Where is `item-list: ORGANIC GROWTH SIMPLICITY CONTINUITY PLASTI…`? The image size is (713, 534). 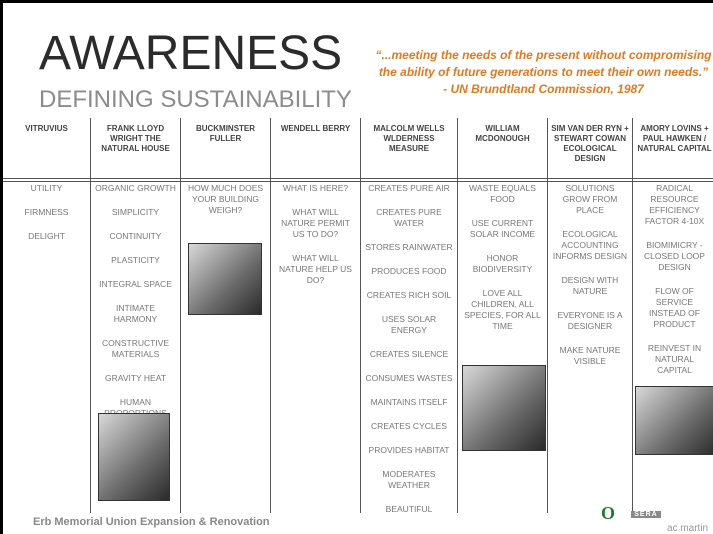
item-list: ORGANIC GROWTH SIMPLICITY CONTINUITY PLASTI… is located at coordinates (135, 297).